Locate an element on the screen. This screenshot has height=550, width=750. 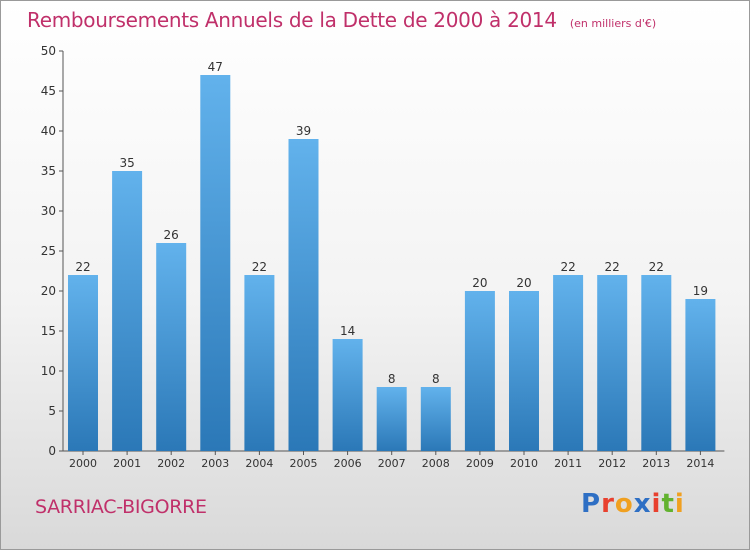
x-tick-label: 2009 is located at coordinates (480, 463).